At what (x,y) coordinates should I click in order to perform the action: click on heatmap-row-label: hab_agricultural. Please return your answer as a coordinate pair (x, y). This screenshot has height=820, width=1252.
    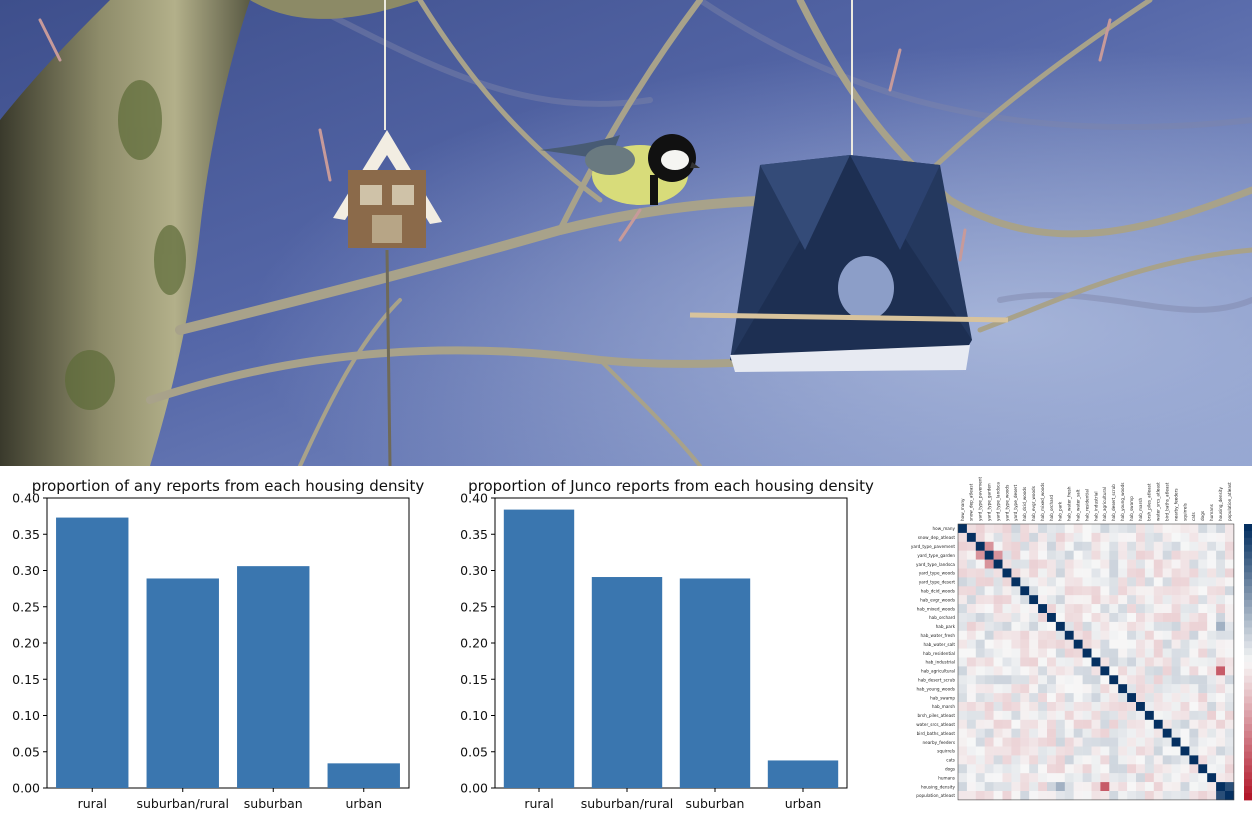
    Looking at the image, I should click on (938, 671).